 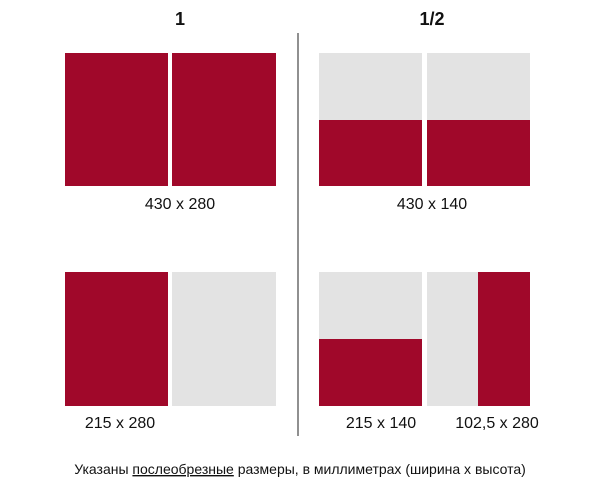 What do you see at coordinates (497, 423) in the screenshot?
I see `size-label: 102,5 x 280` at bounding box center [497, 423].